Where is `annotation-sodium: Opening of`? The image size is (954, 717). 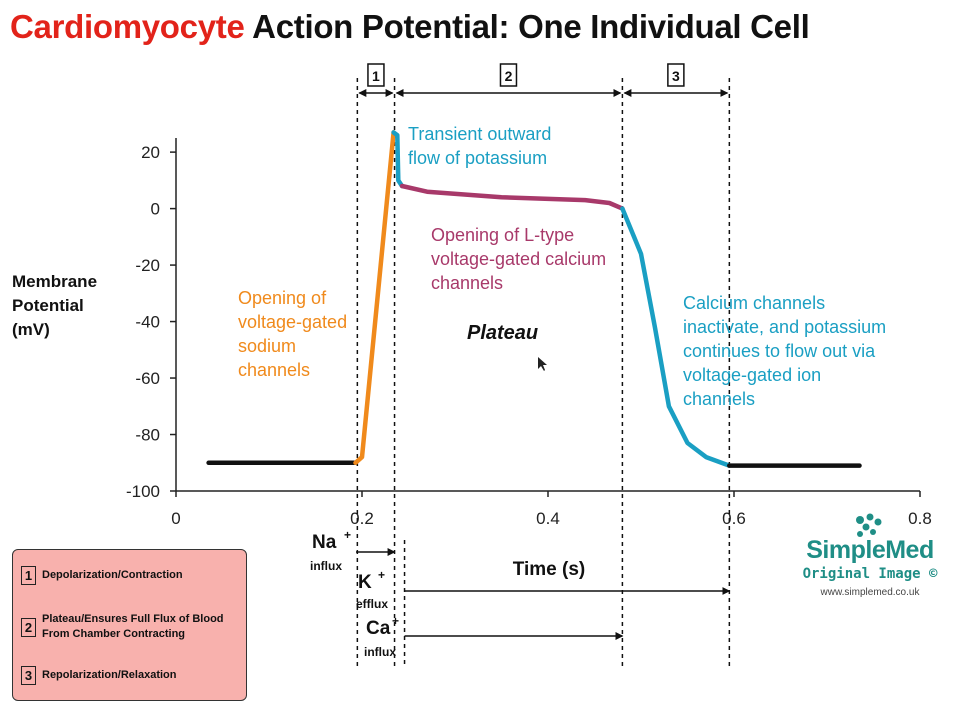
annotation-sodium: Opening of is located at coordinates (282, 298).